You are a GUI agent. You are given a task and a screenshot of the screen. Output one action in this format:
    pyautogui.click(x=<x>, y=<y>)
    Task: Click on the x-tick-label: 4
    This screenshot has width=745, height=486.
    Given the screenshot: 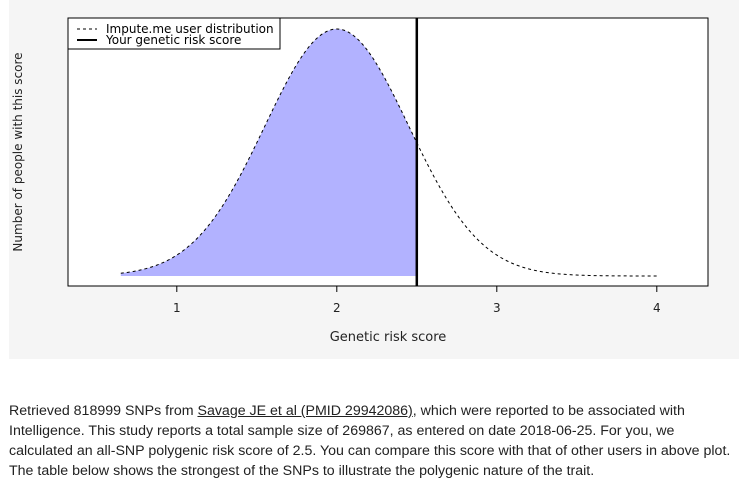 What is the action you would take?
    pyautogui.click(x=657, y=308)
    